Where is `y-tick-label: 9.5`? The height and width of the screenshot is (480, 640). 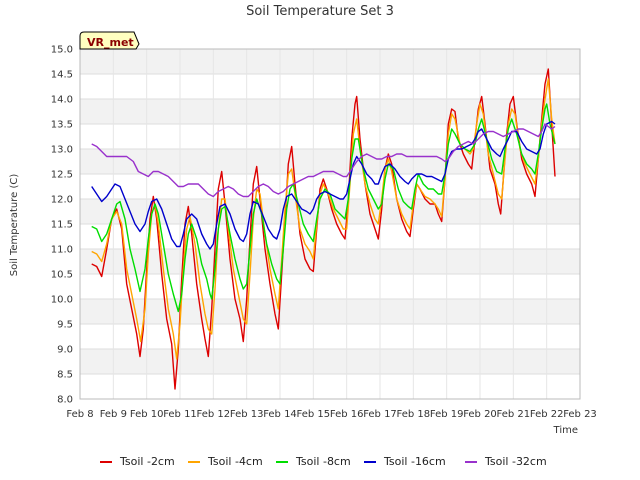 y-tick-label: 9.5 is located at coordinates (65, 325).